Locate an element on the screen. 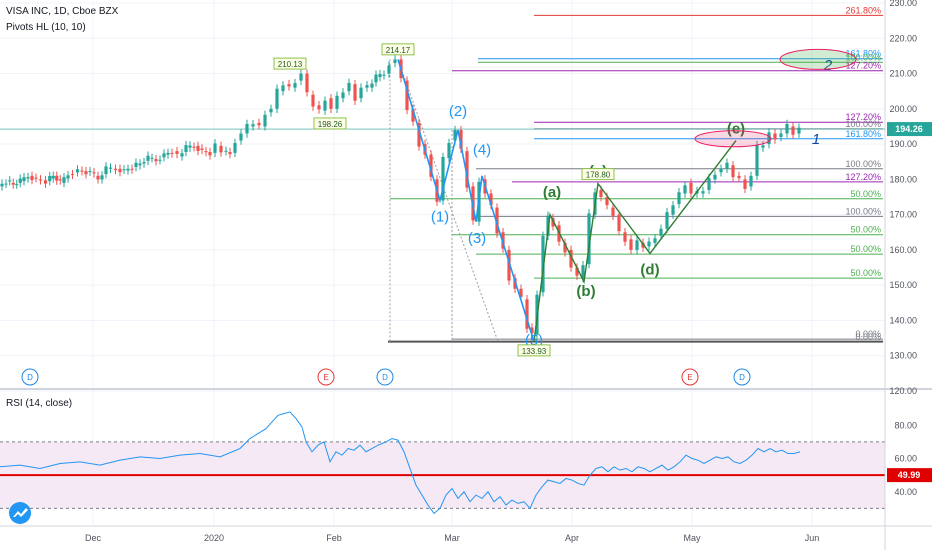  wave-label: (2) is located at coordinates (458, 111).